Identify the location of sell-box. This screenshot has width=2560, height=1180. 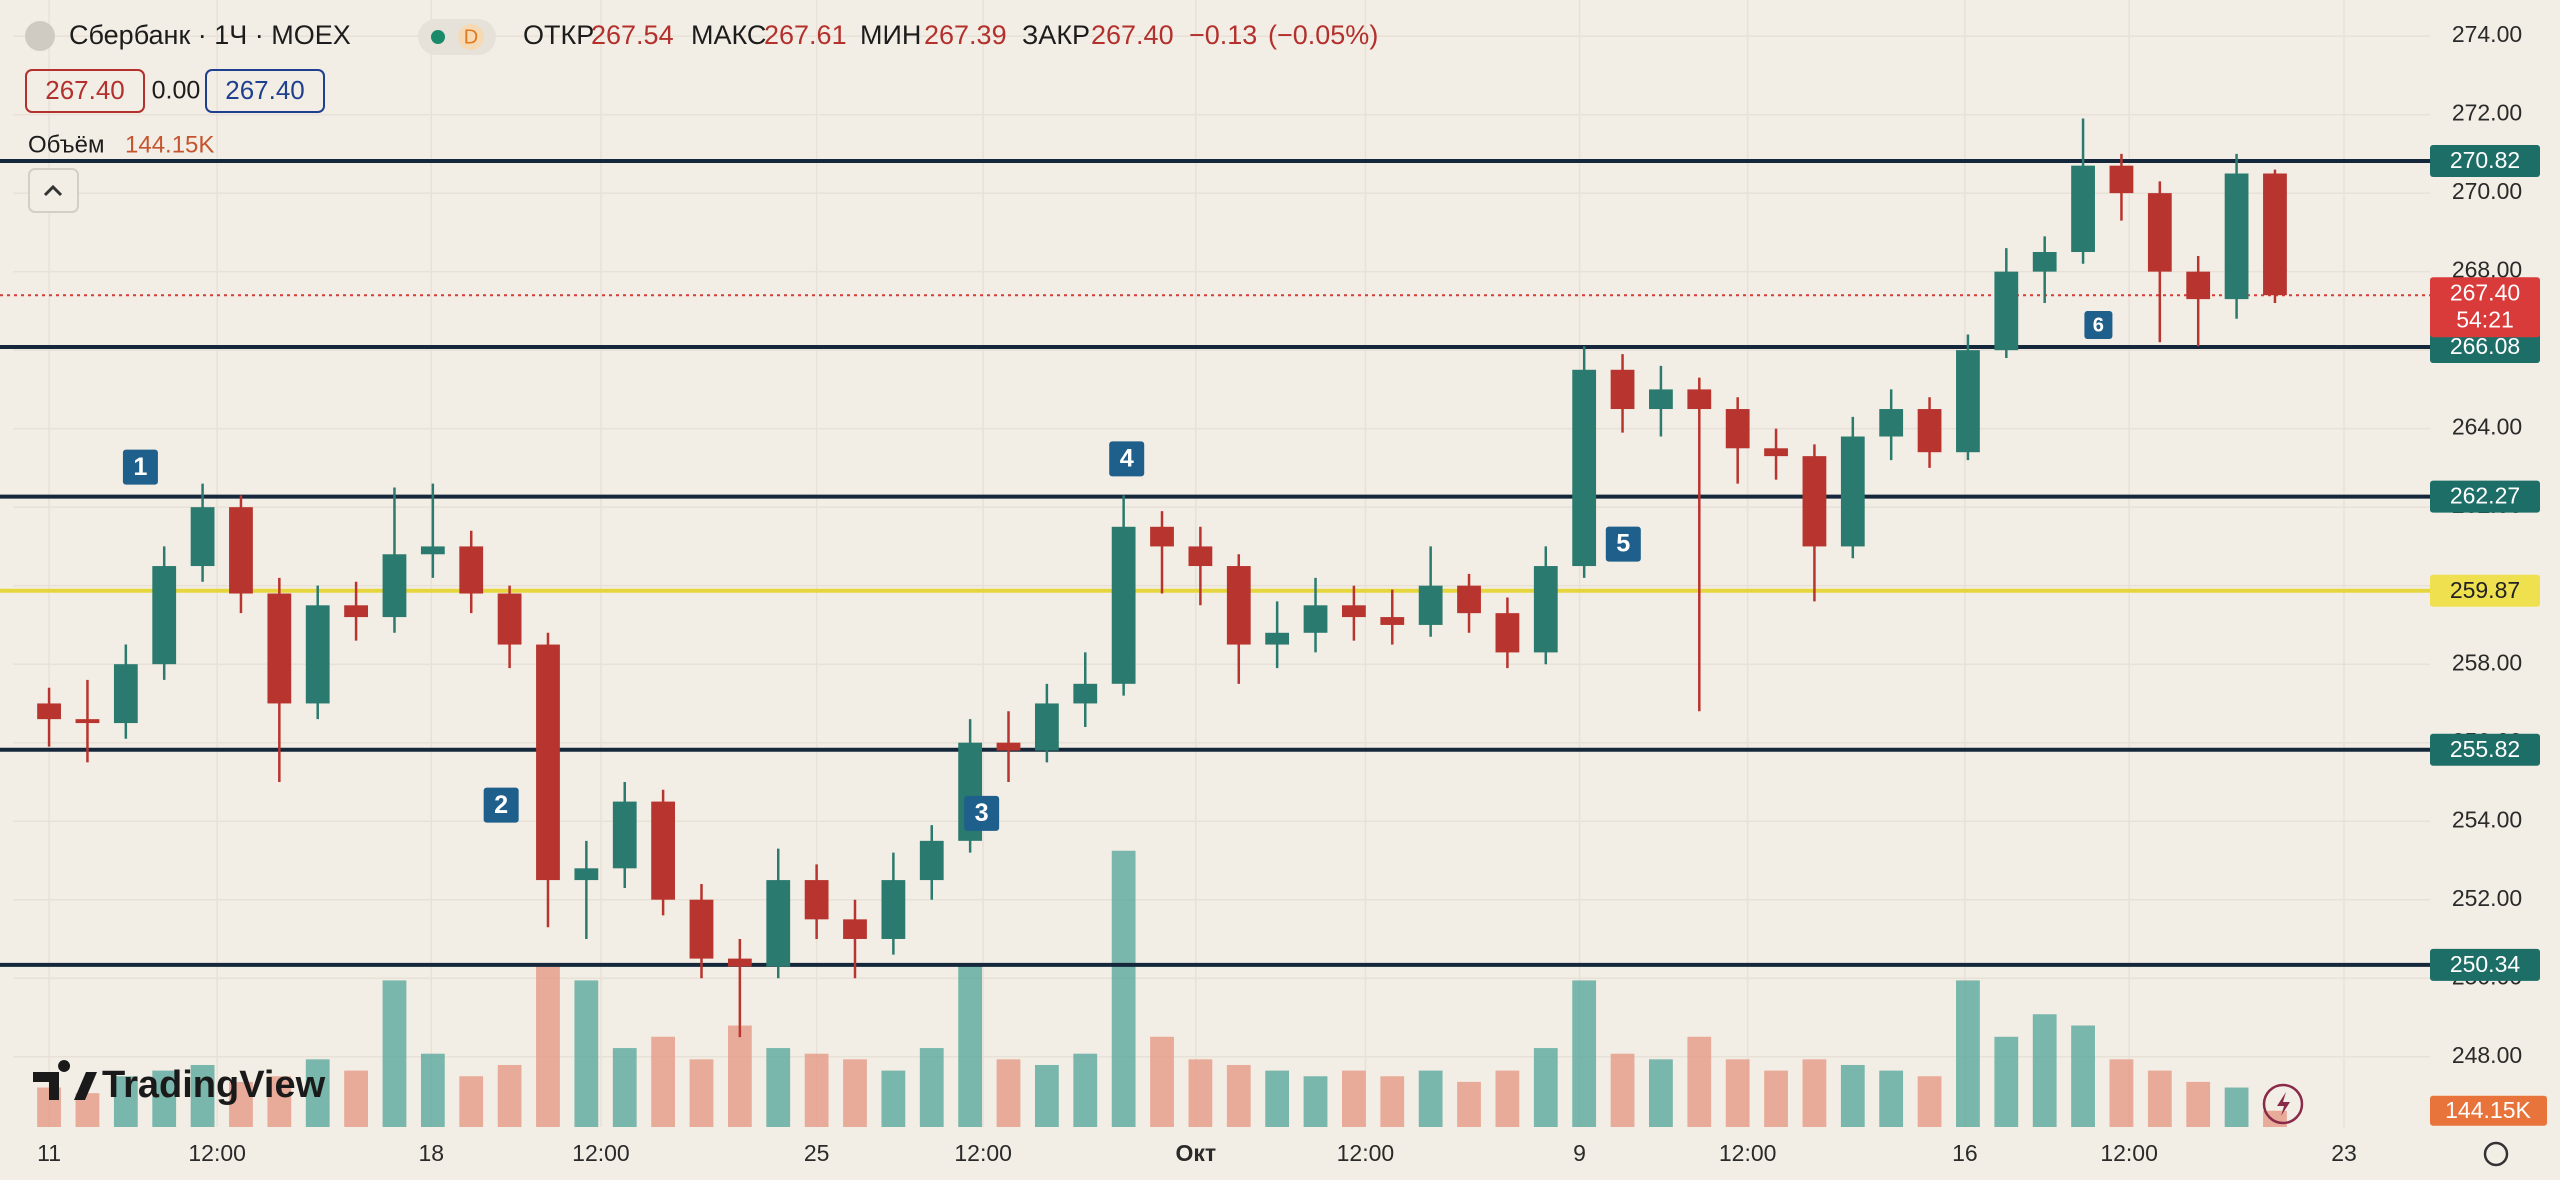
(85, 91).